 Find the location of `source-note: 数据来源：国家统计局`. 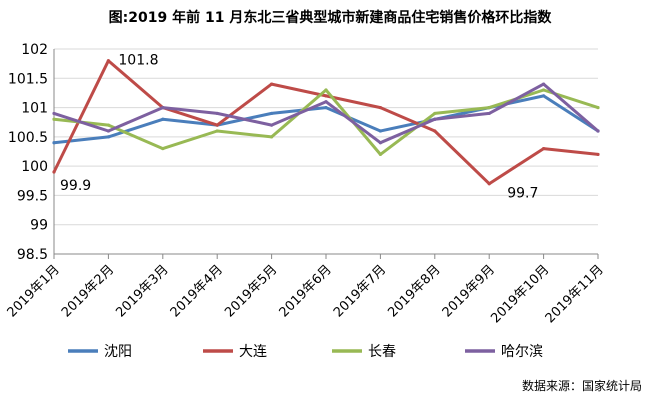

source-note: 数据来源：国家统计局 is located at coordinates (582, 385).